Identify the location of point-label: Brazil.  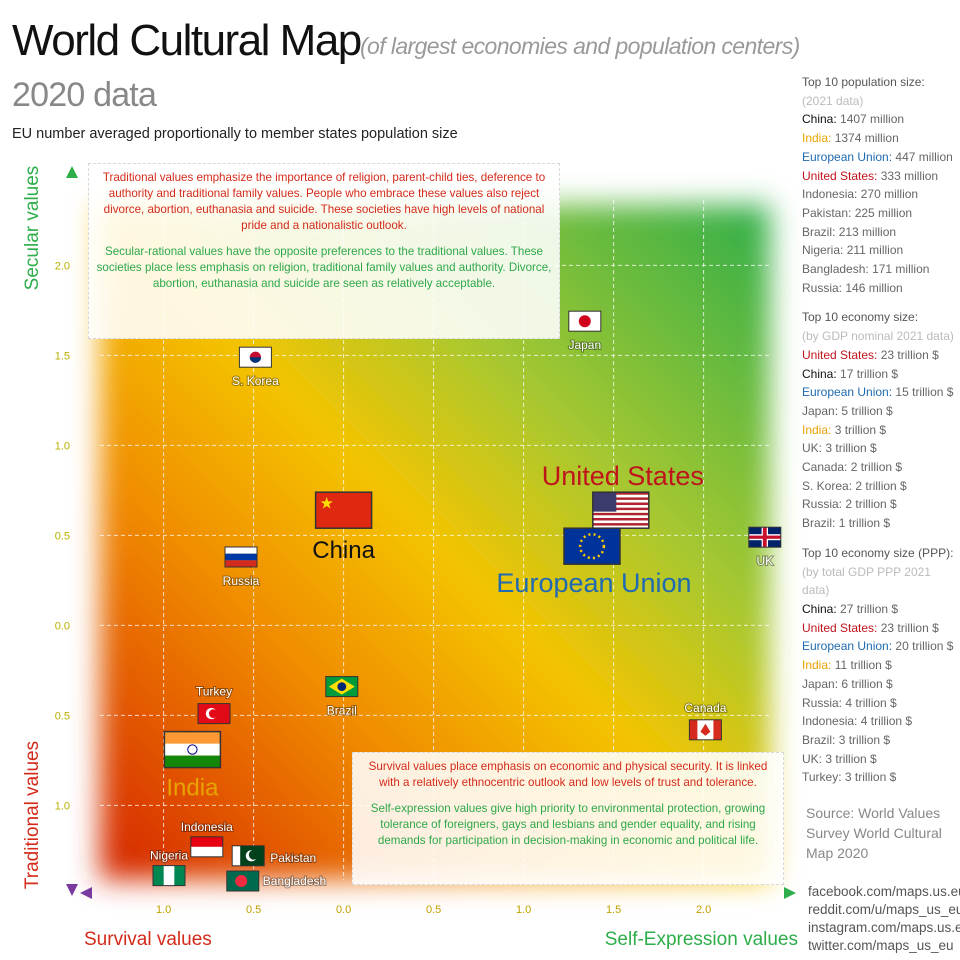
(342, 711).